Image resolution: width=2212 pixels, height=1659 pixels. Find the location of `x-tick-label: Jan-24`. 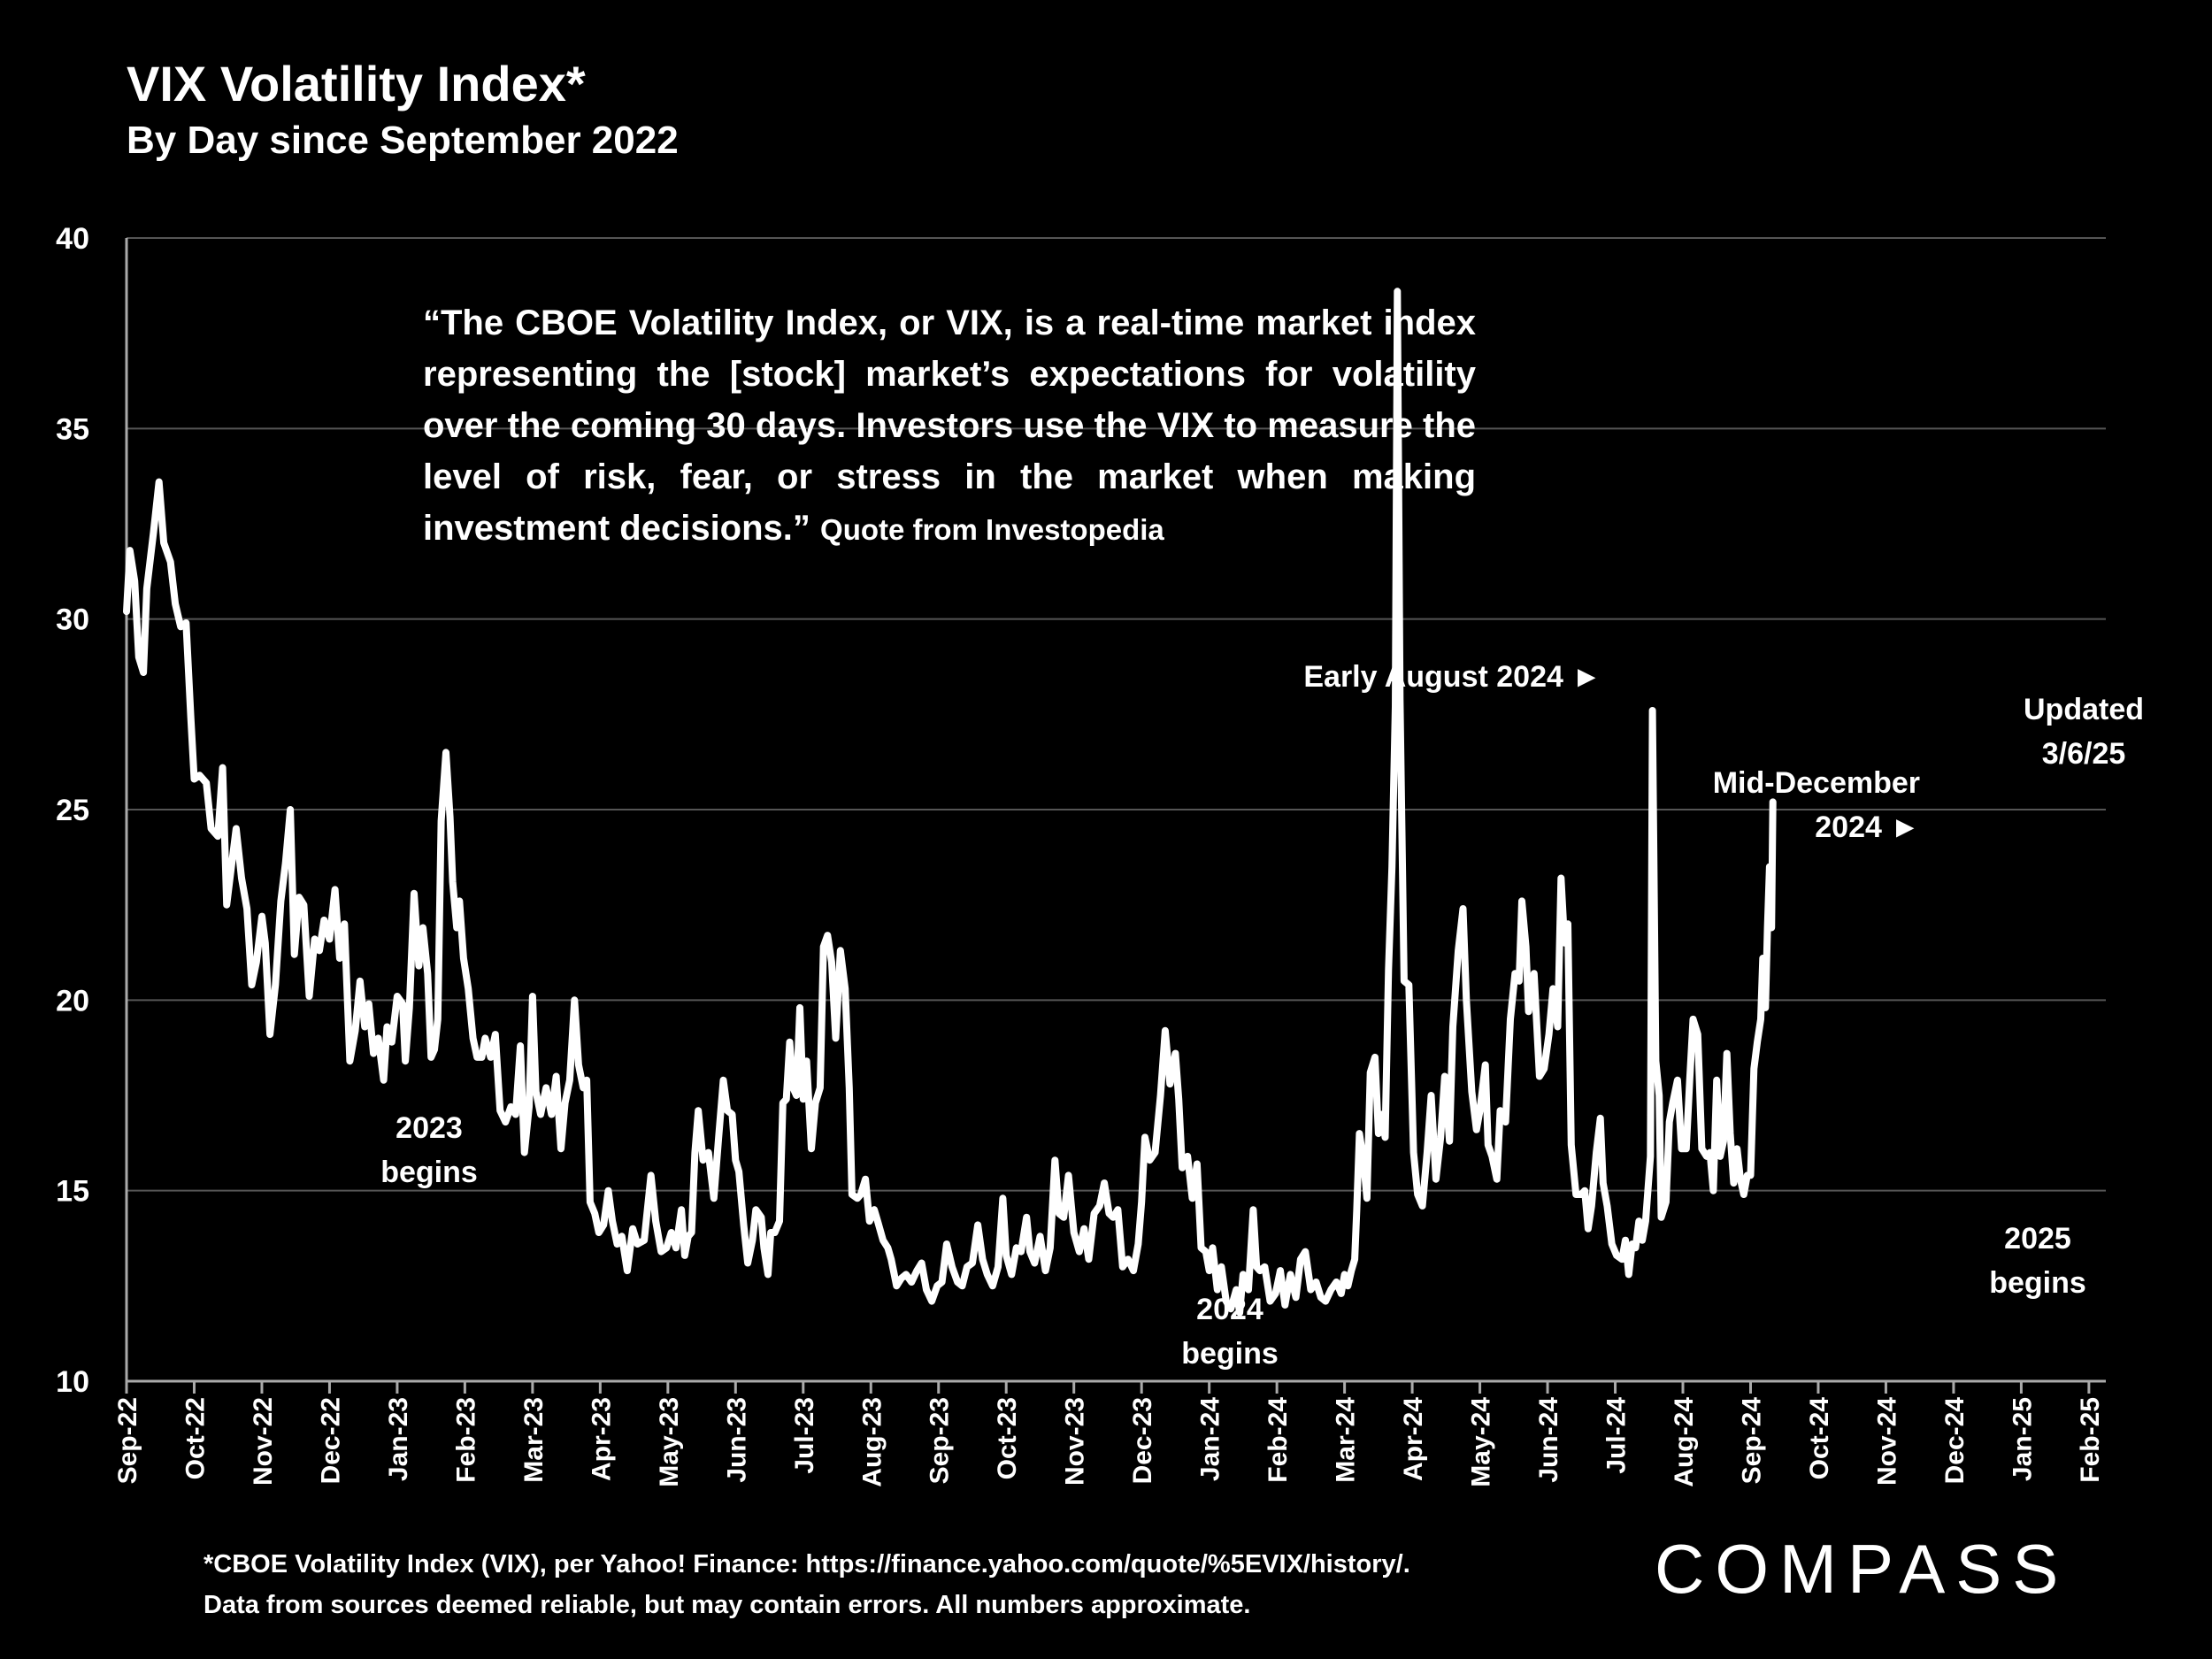

x-tick-label: Jan-24 is located at coordinates (1210, 1439).